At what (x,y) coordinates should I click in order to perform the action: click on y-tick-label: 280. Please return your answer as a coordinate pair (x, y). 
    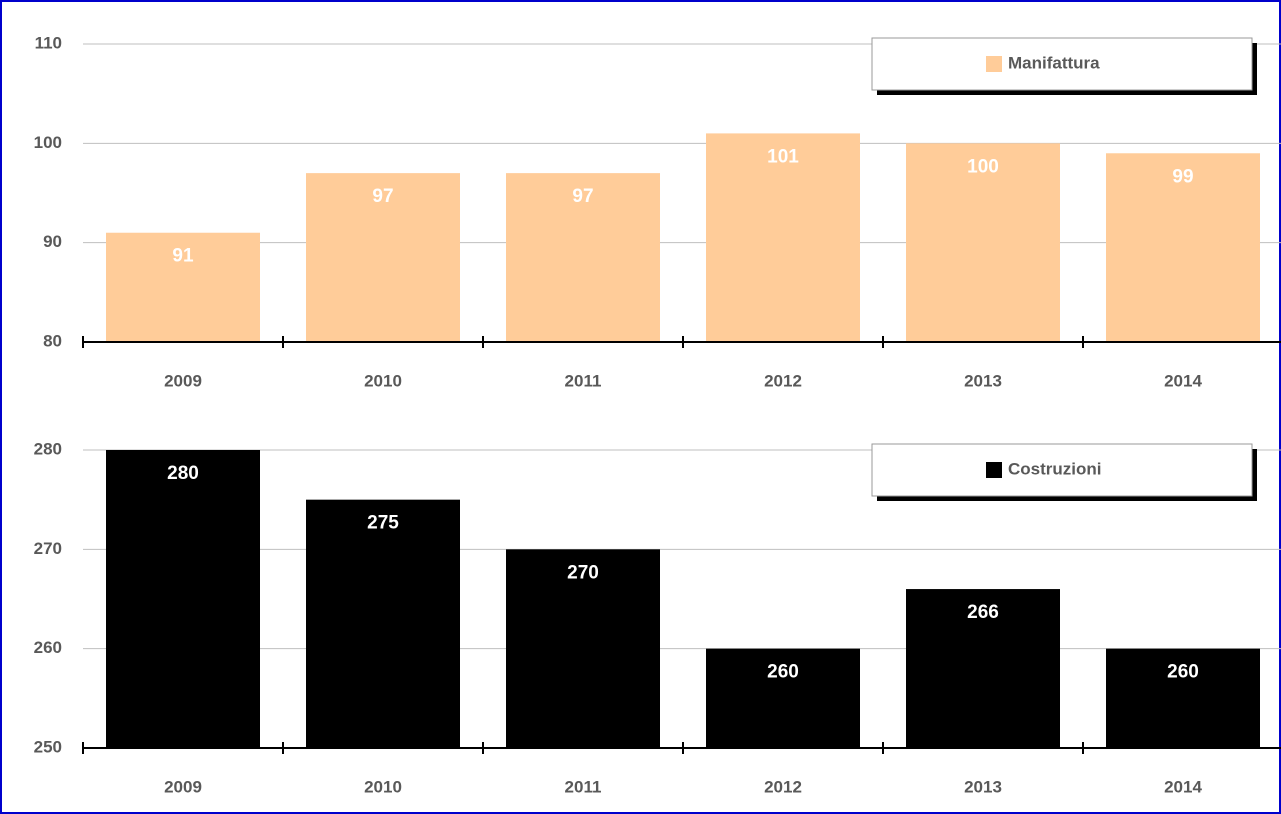
    Looking at the image, I should click on (48, 448).